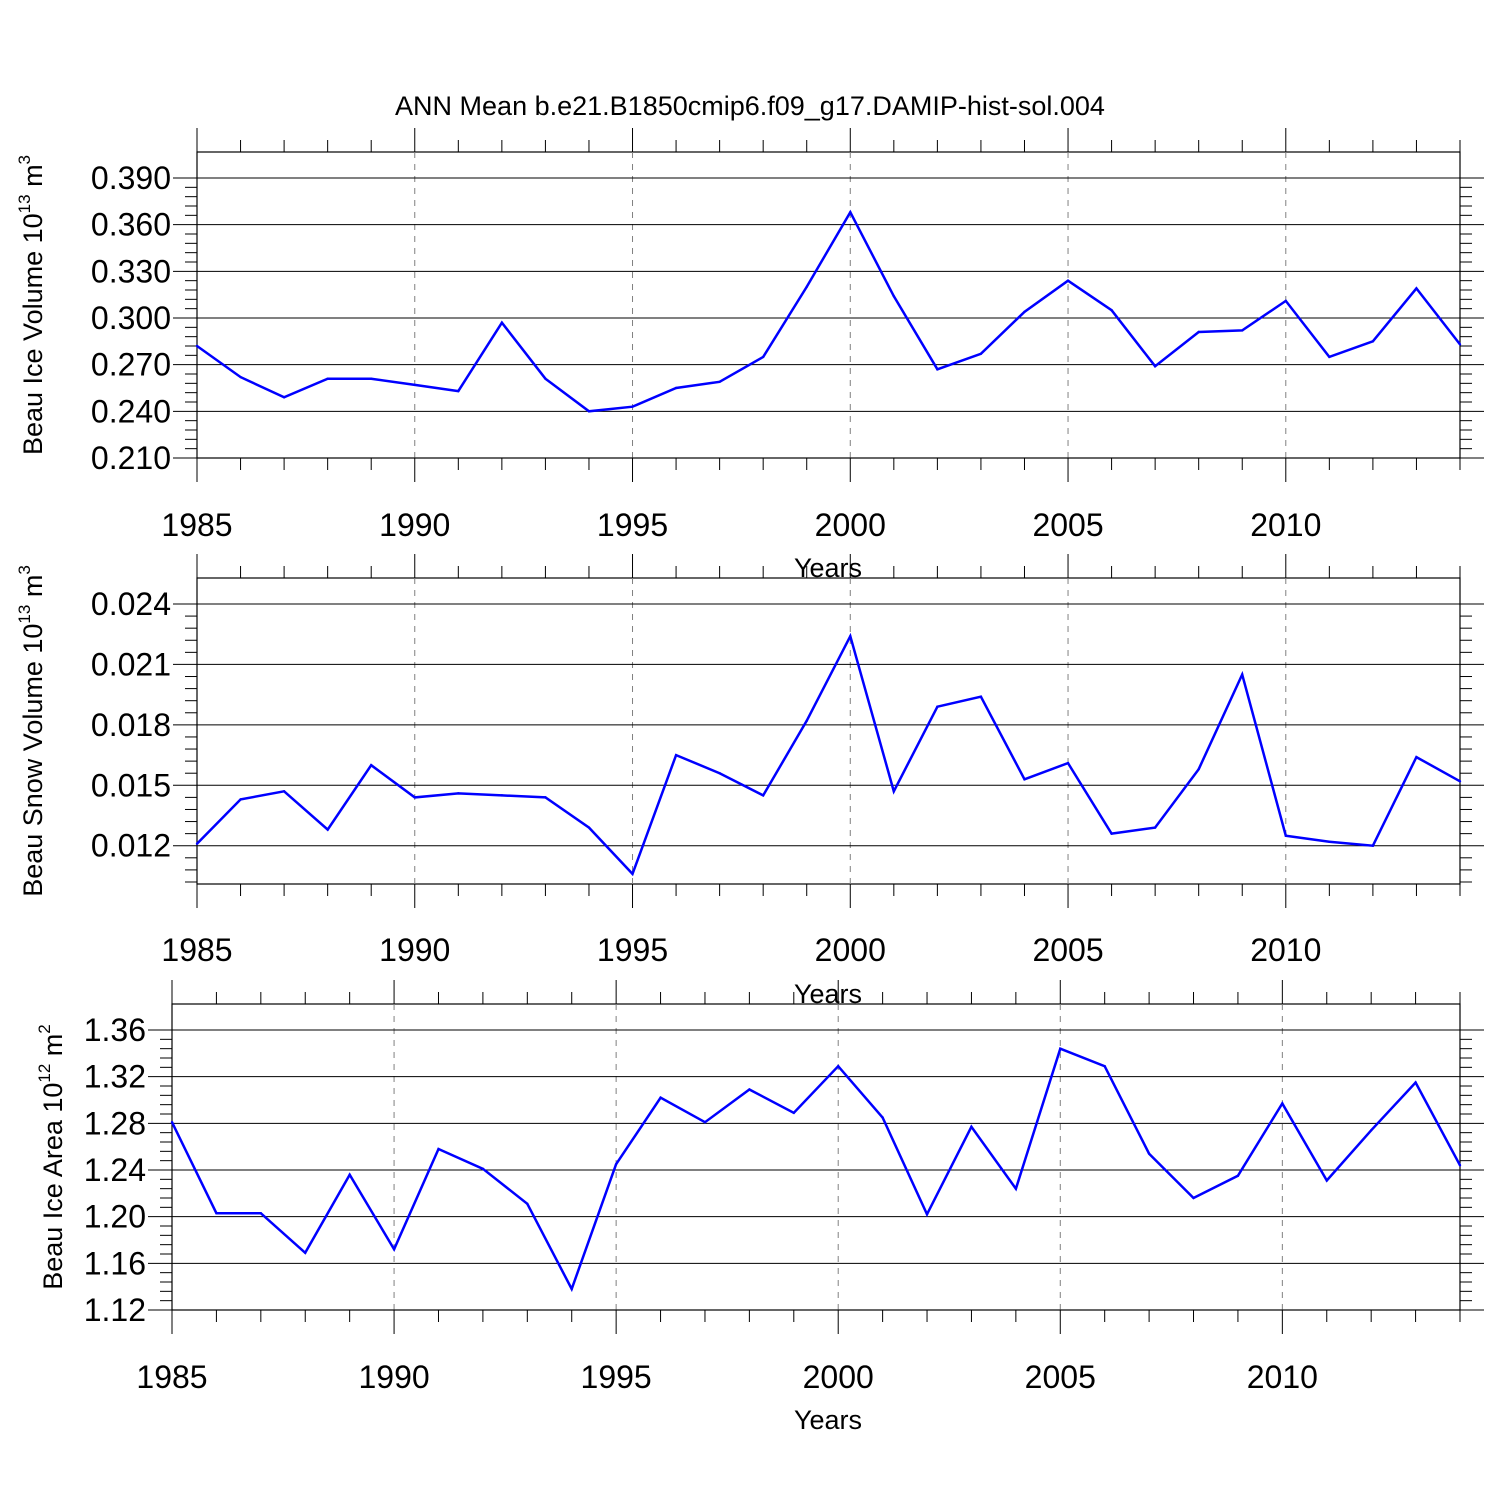 This screenshot has height=1500, width=1500. Describe the element at coordinates (51, 1157) in the screenshot. I see `y-axis-title: Beau Ice Area 1012 m2` at that location.